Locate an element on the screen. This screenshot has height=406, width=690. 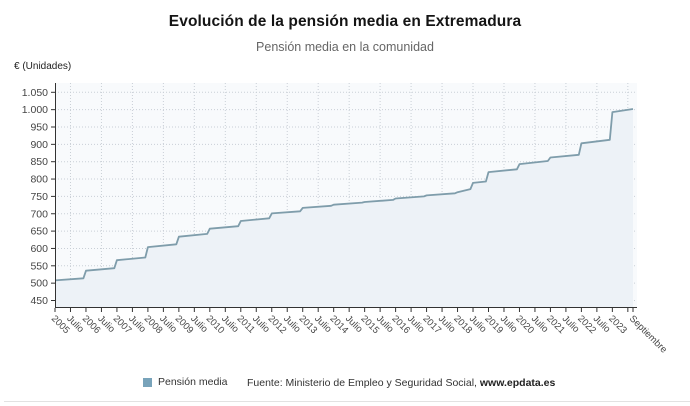
y-tick-label: 500 is located at coordinates (39, 284).